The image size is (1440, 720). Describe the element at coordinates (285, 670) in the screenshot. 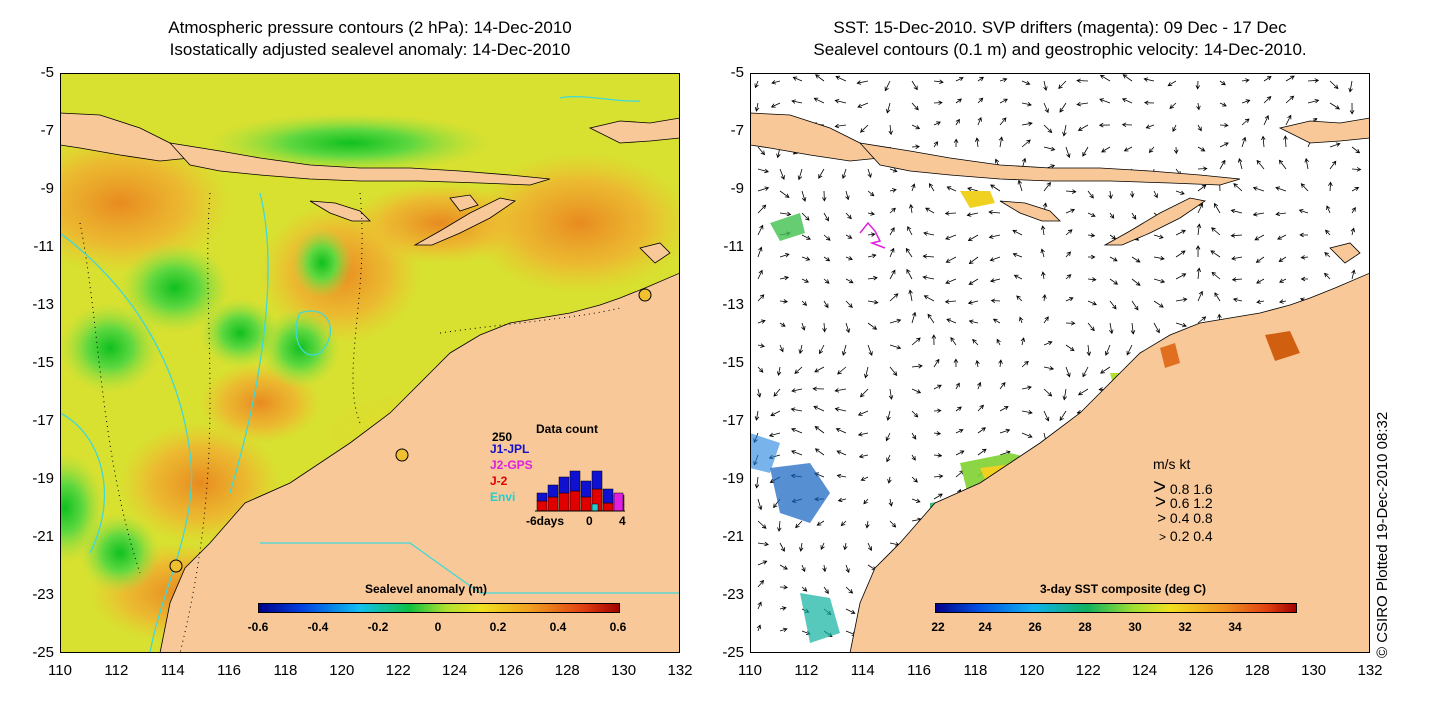

I see `lon-tick-label: 118` at that location.